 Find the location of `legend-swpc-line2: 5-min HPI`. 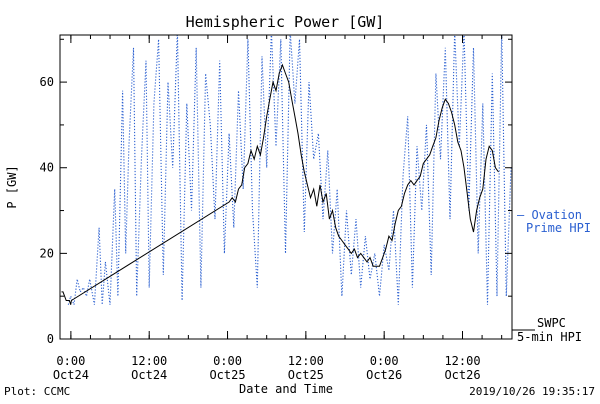

legend-swpc-line2: 5-min HPI is located at coordinates (549, 337).